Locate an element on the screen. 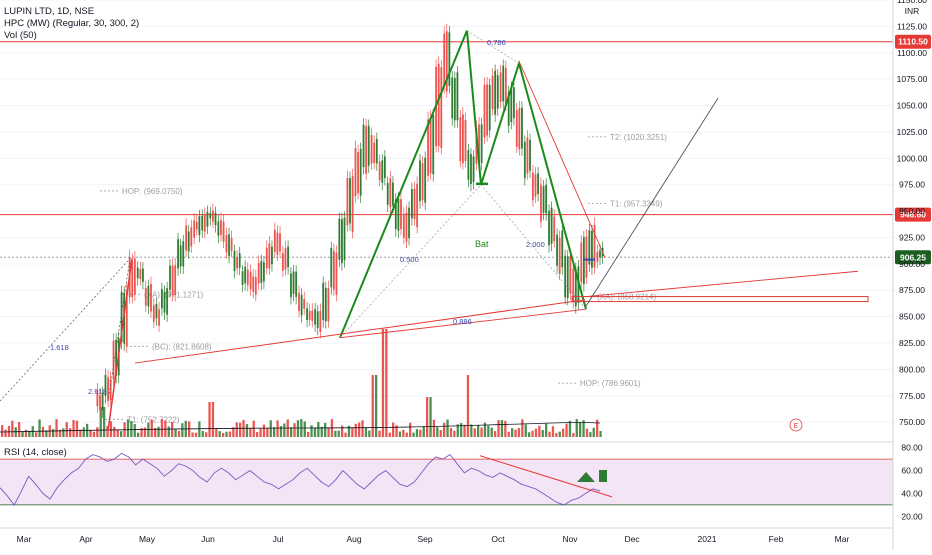  ratio-label: 0.786 is located at coordinates (496, 42).